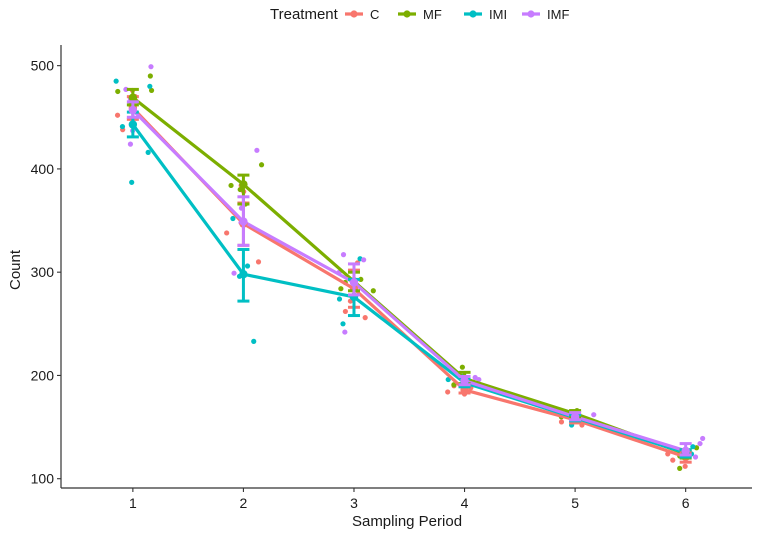 This screenshot has height=537, width=765. What do you see at coordinates (407, 14) in the screenshot?
I see `legend-key-dot-mf` at bounding box center [407, 14].